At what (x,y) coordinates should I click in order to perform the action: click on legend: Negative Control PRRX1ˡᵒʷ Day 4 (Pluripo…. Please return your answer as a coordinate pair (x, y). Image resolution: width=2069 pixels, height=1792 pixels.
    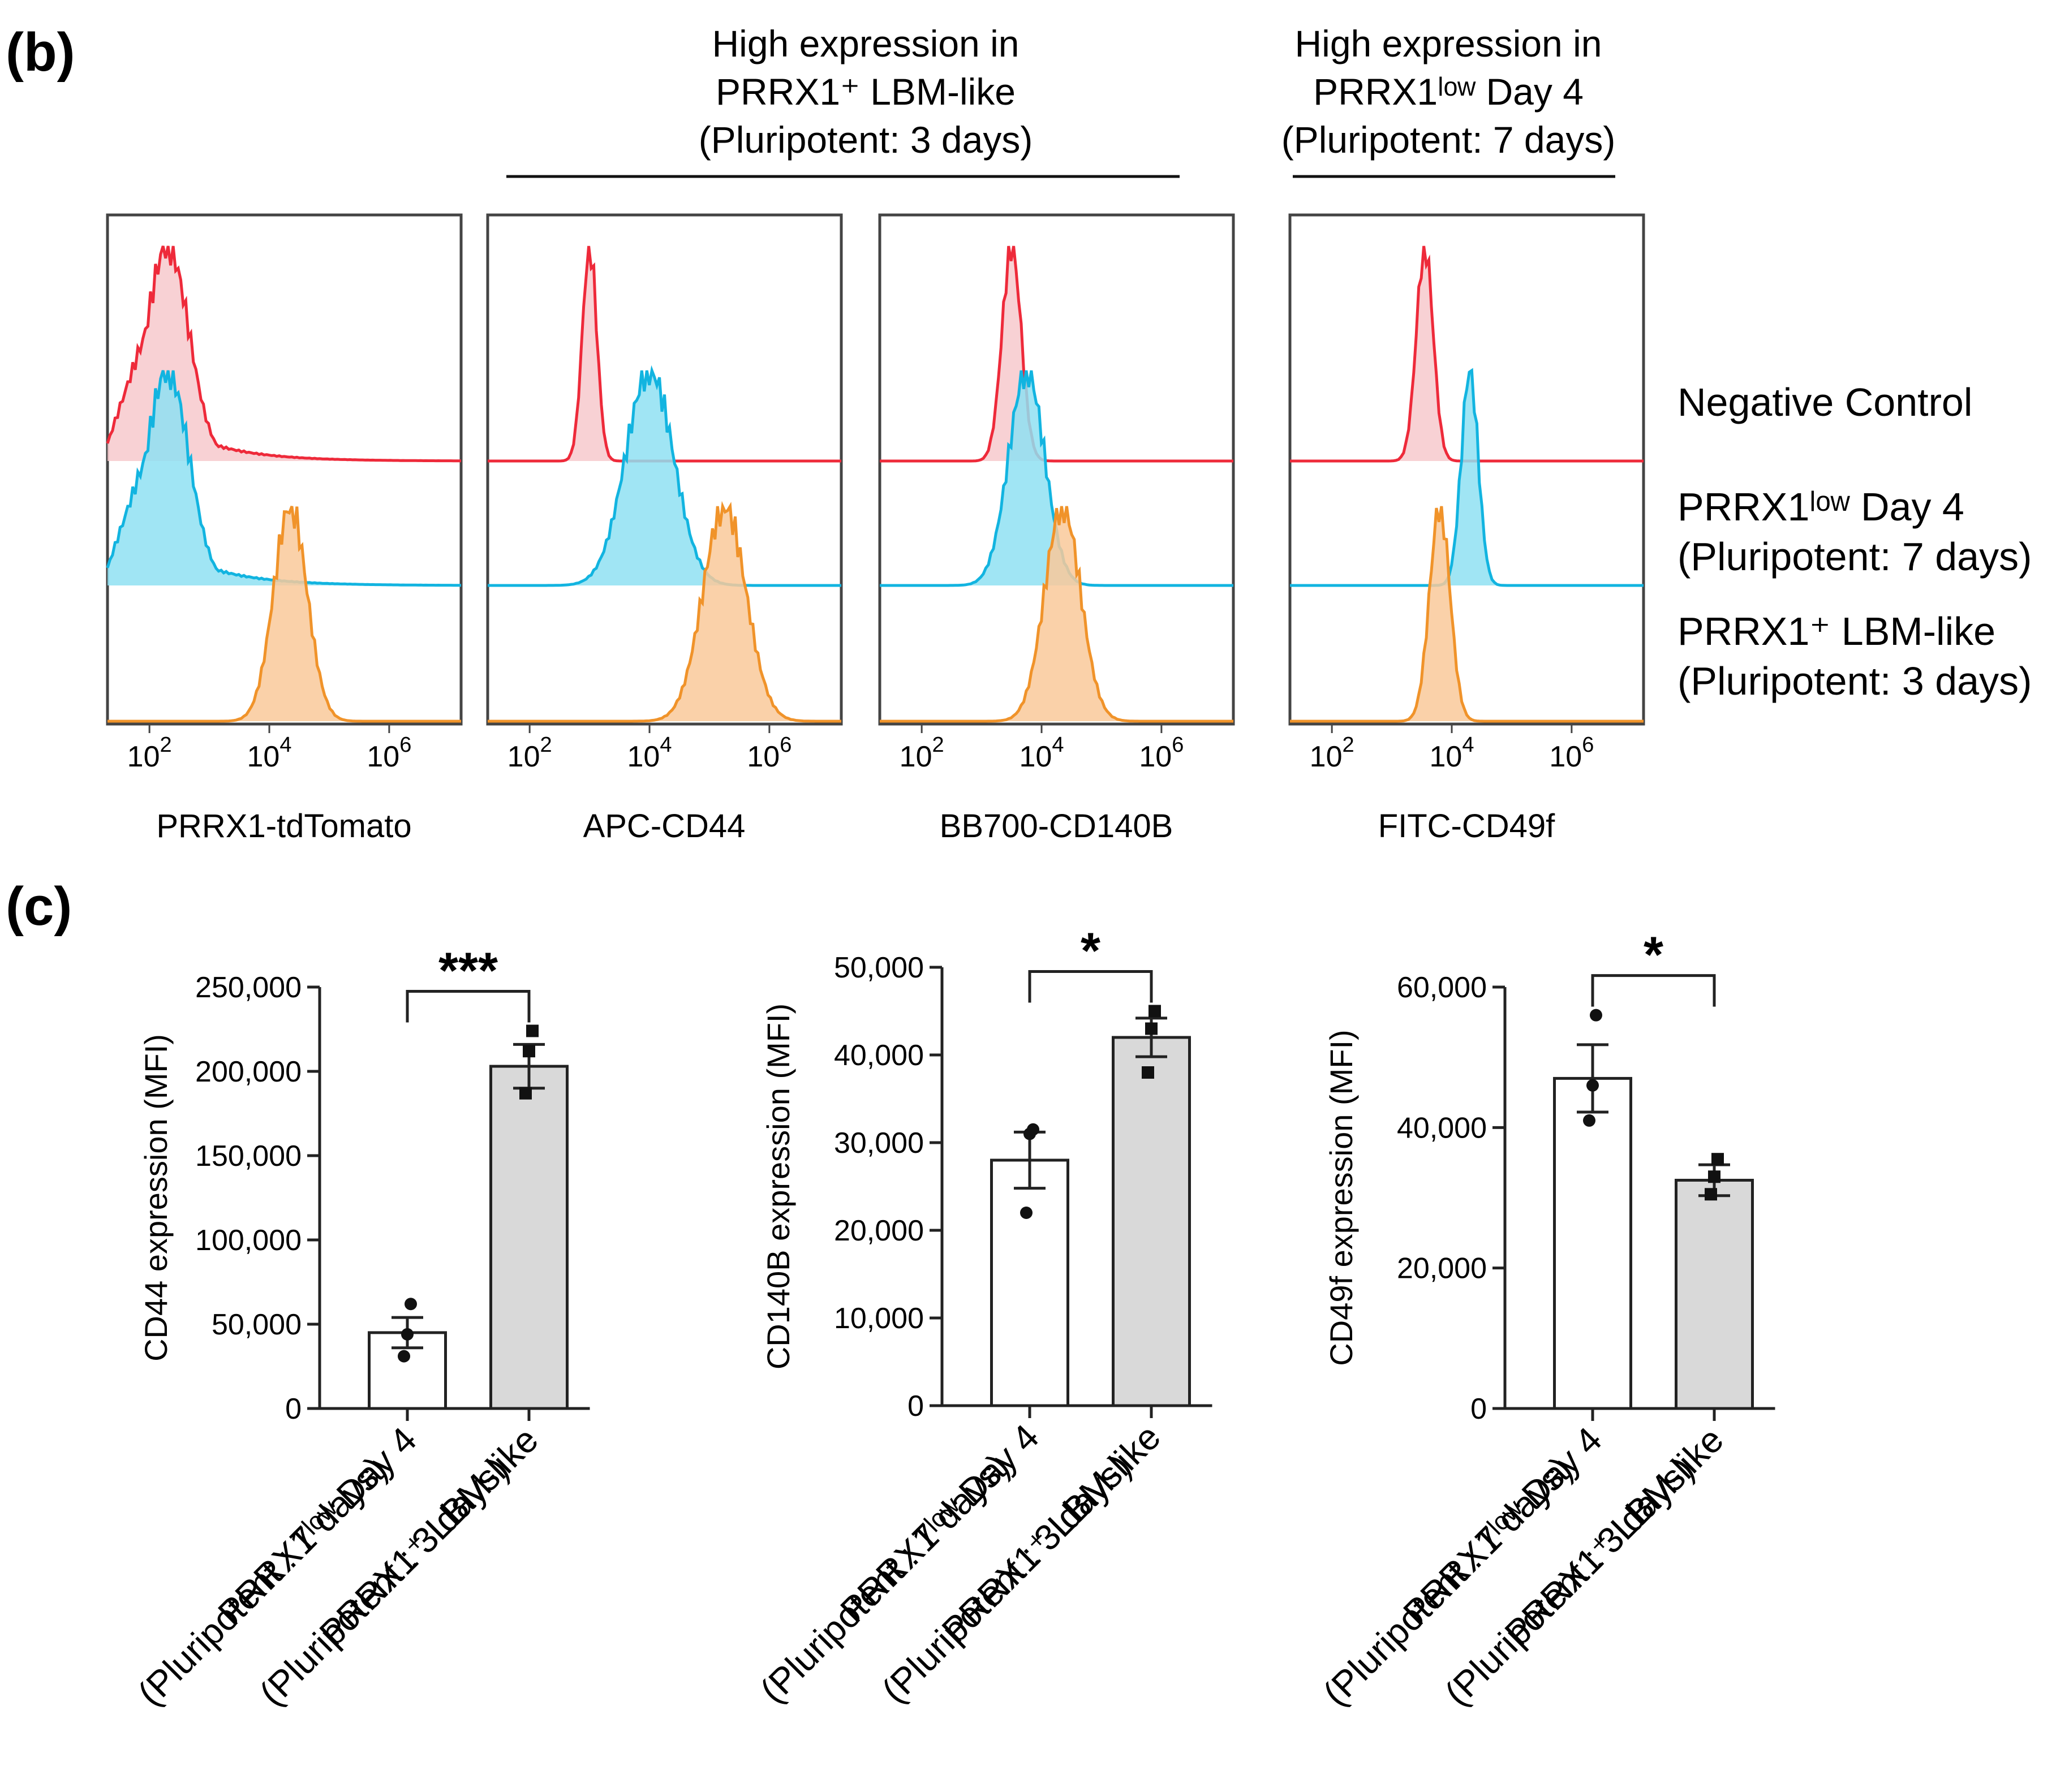
    Looking at the image, I should click on (1854, 541).